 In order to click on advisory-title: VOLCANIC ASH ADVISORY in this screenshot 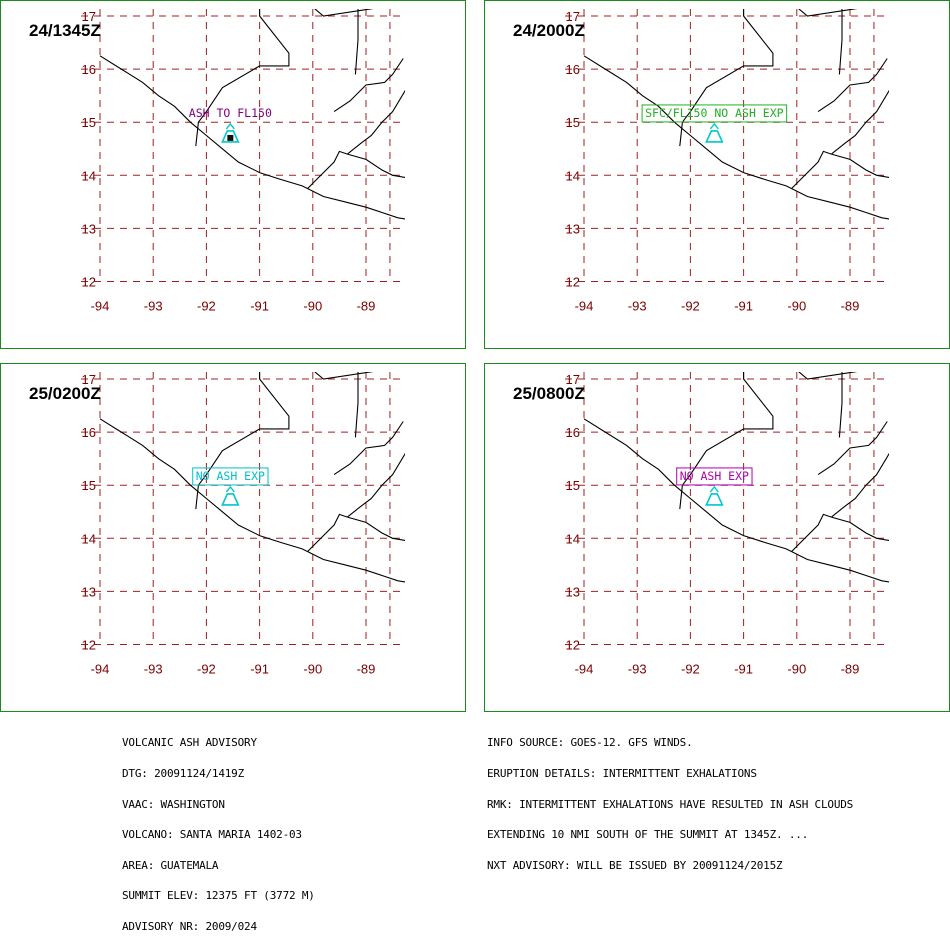, I will do `click(189, 743)`.